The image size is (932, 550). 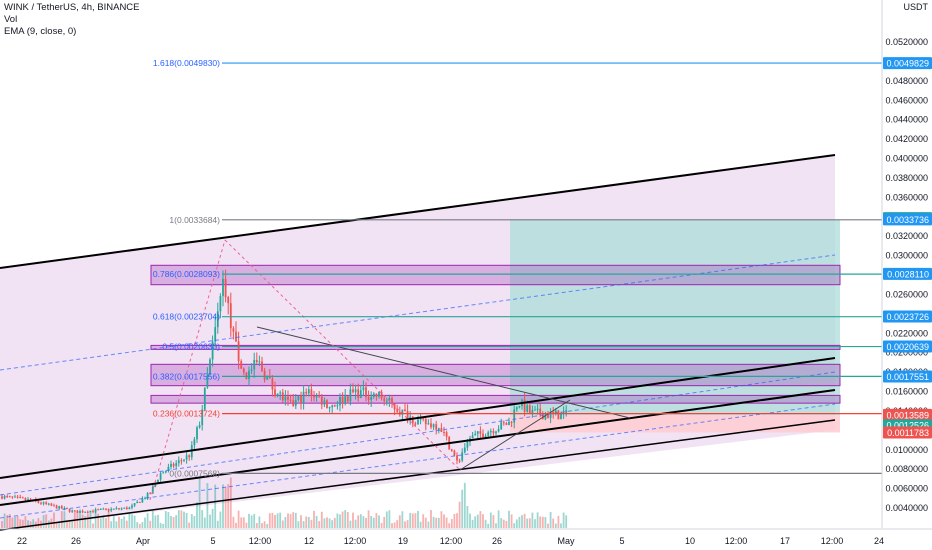 What do you see at coordinates (907, 376) in the screenshot?
I see `price-badge: 0.0017551` at bounding box center [907, 376].